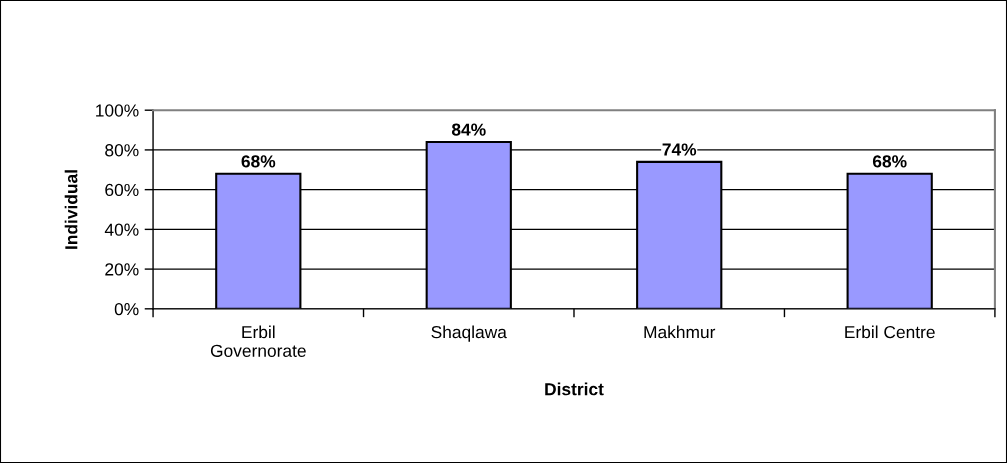 The width and height of the screenshot is (1007, 463). Describe the element at coordinates (469, 333) in the screenshot. I see `x-tick-label: Shaqlawa` at that location.